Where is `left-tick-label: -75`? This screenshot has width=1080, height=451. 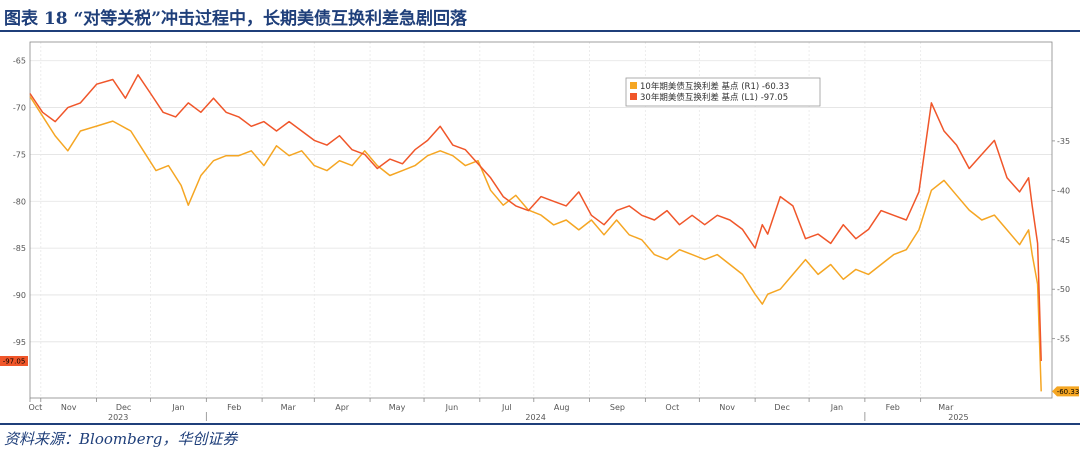
left-tick-label: -75 is located at coordinates (19, 154).